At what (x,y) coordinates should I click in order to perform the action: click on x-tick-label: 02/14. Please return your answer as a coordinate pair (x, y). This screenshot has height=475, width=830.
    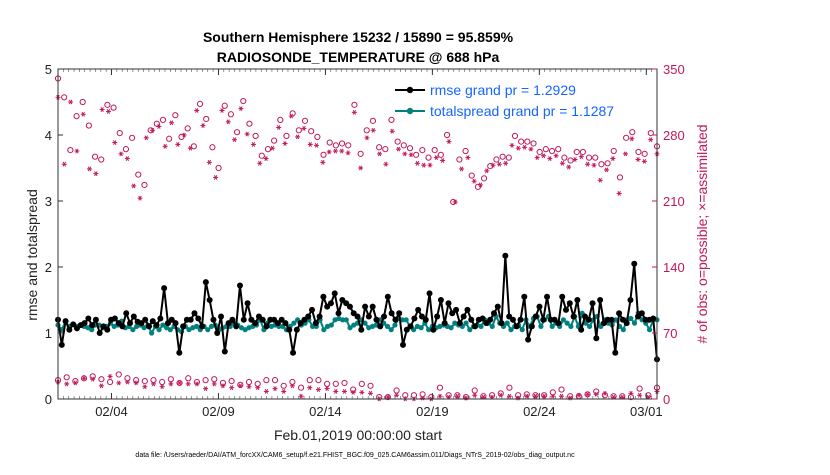
    Looking at the image, I should click on (325, 411).